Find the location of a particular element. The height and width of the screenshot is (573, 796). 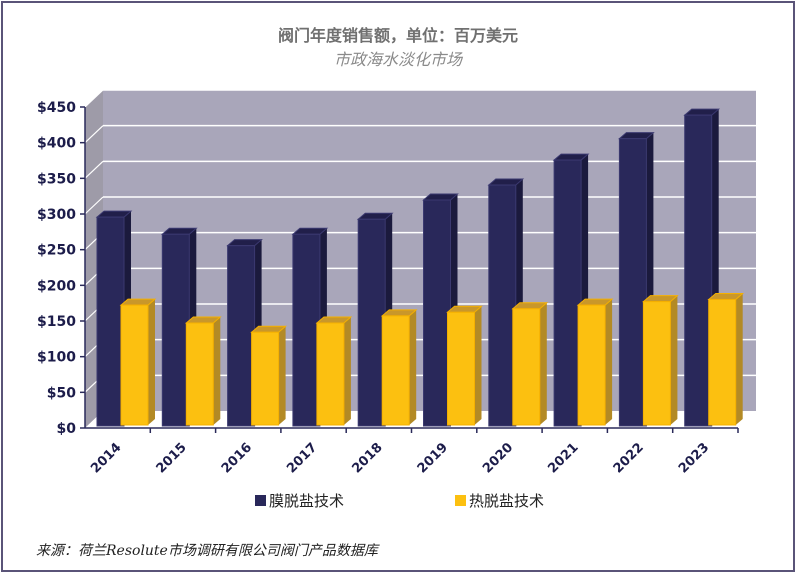

y-tick-label: $100 is located at coordinates (56, 358).